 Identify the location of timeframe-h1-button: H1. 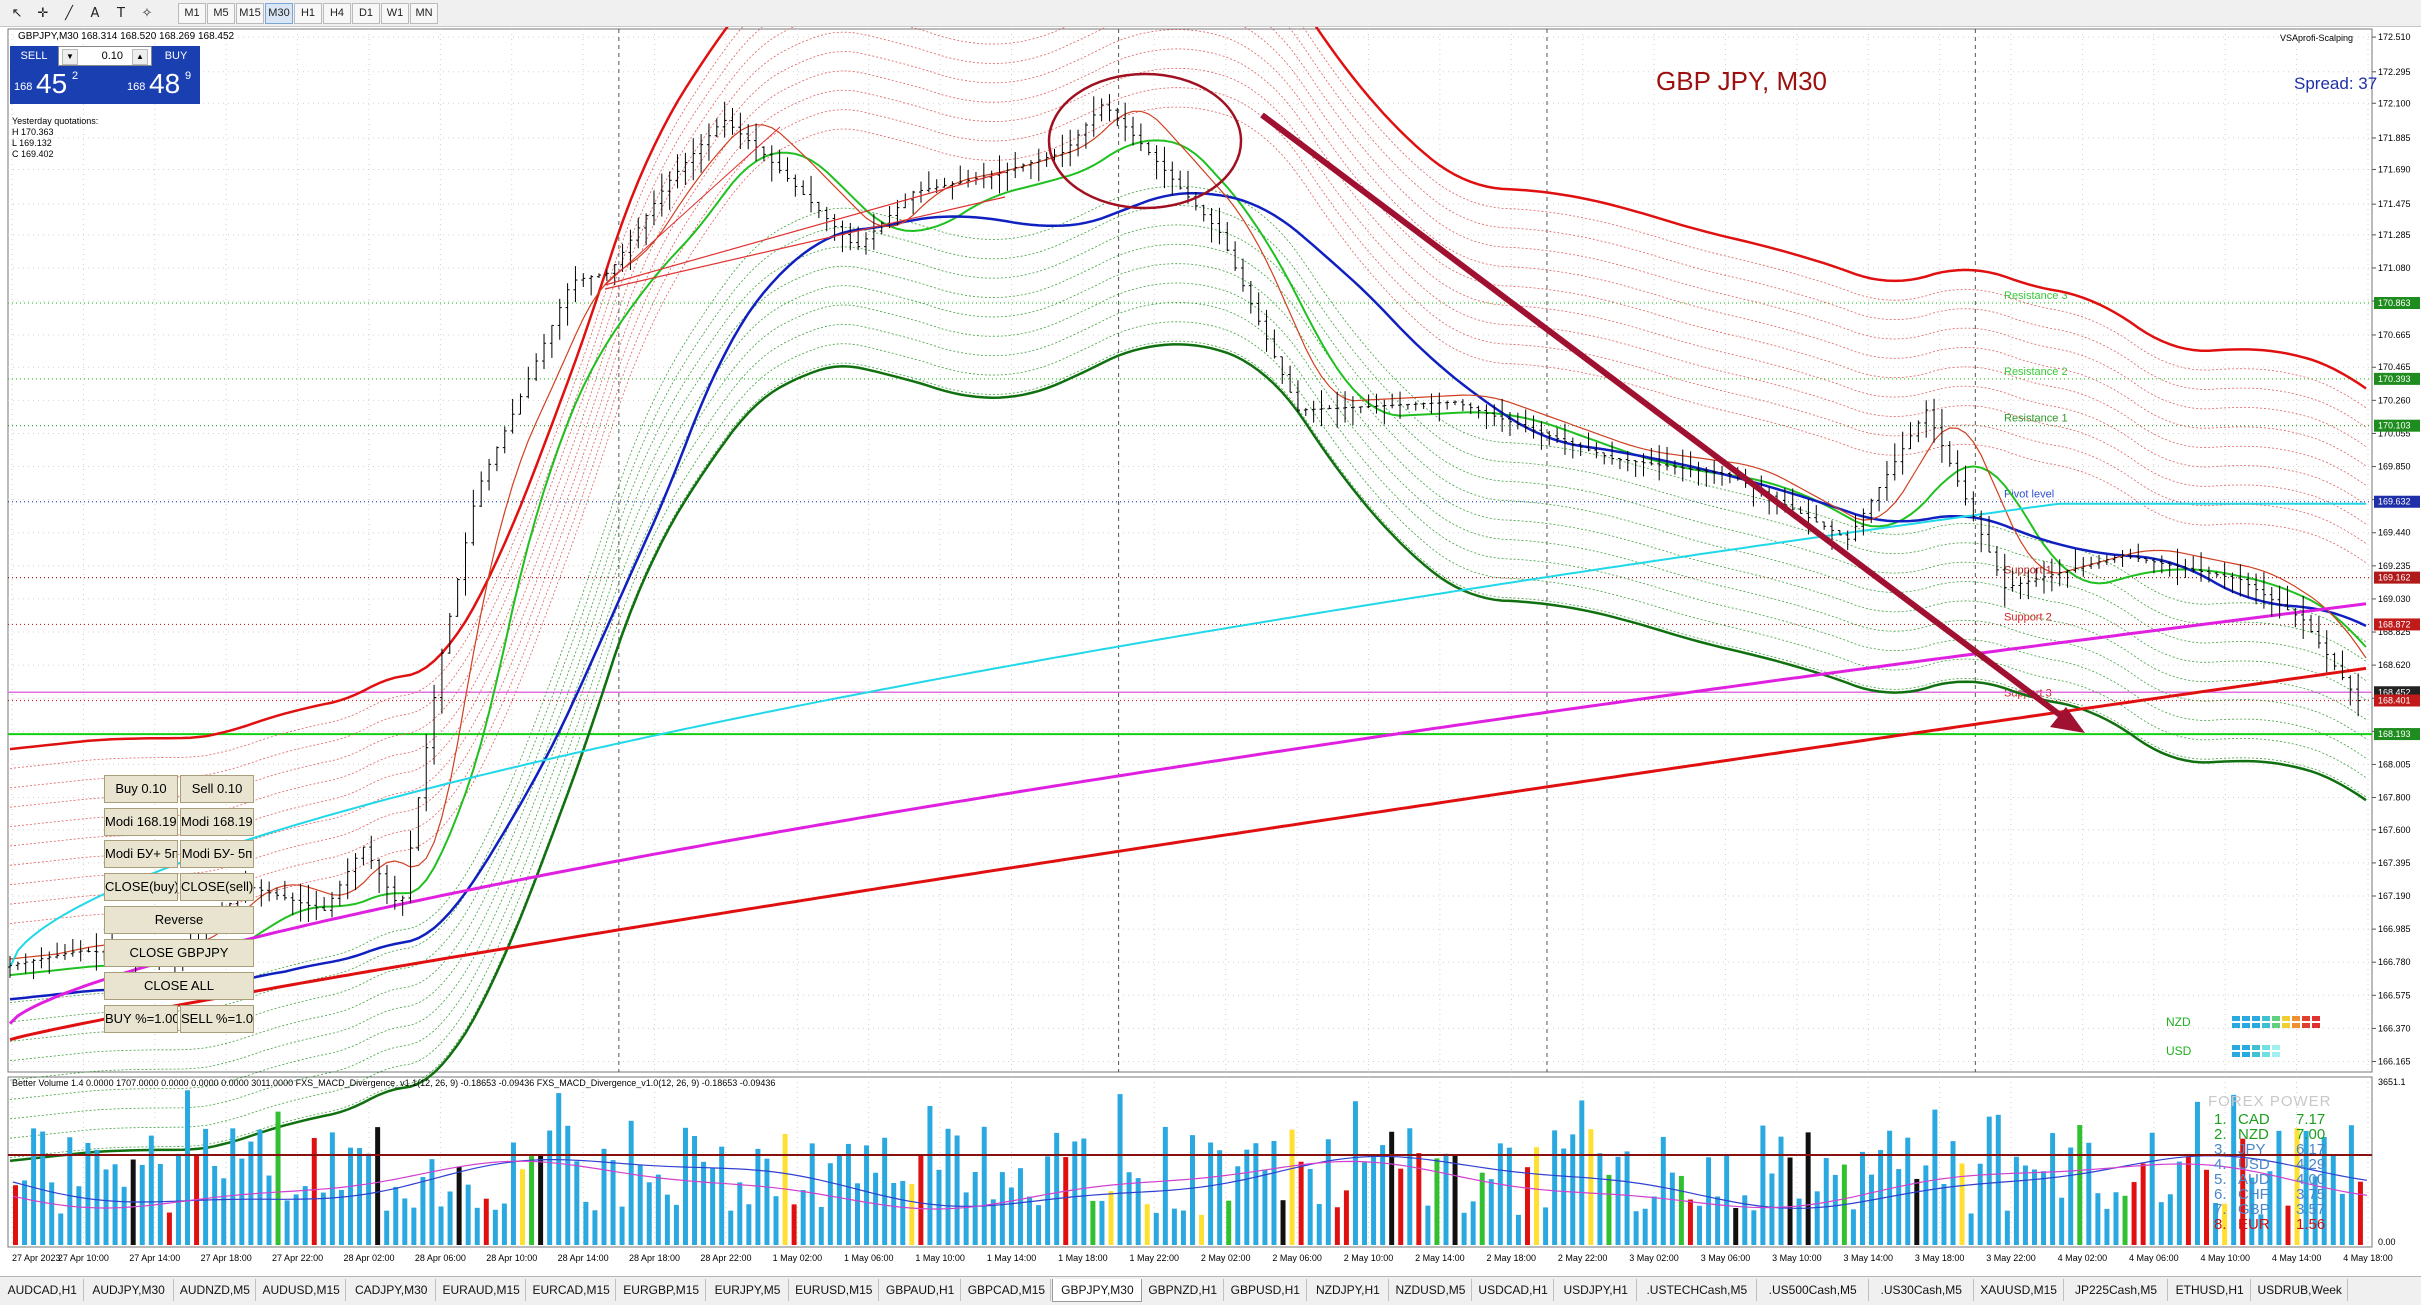
(308, 13).